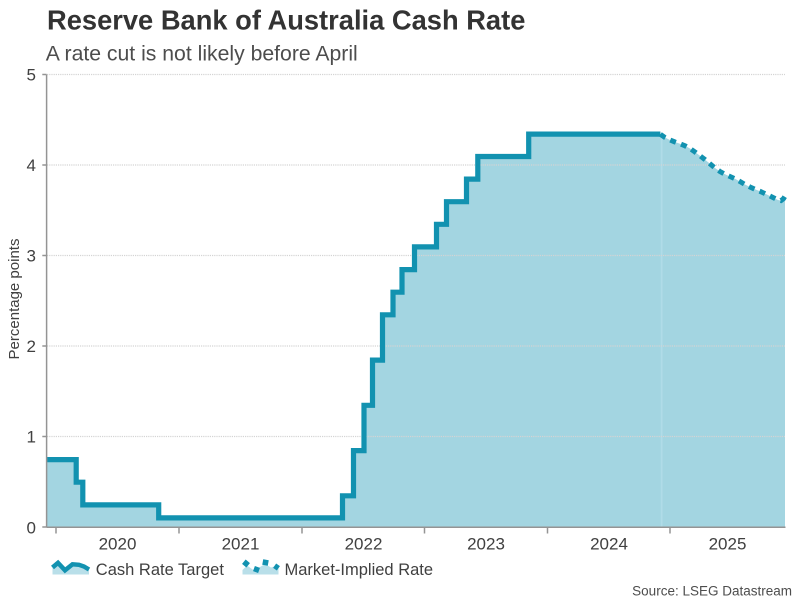 The image size is (801, 601). Describe the element at coordinates (31, 75) in the screenshot. I see `svg-text: 5` at that location.